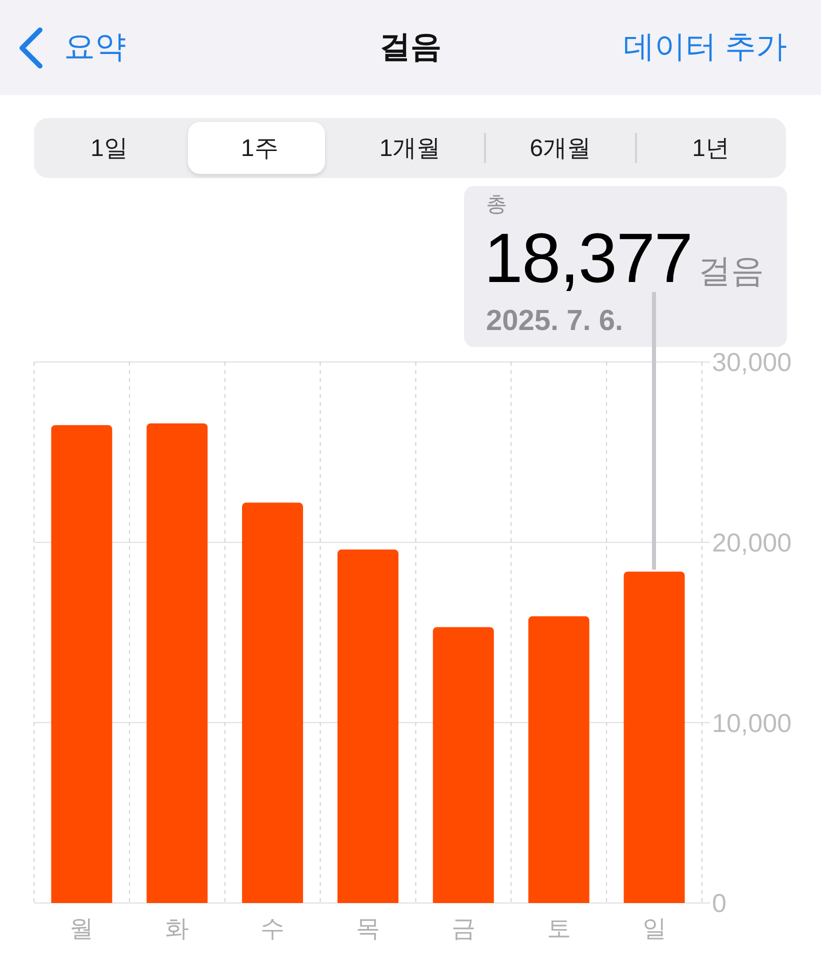 The image size is (821, 960). Describe the element at coordinates (95, 46) in the screenshot. I see `text: 요약` at that location.